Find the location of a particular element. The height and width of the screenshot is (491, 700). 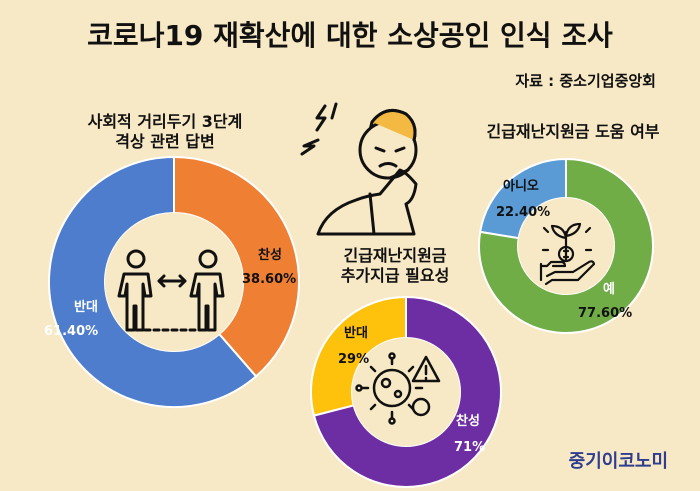

virus-warning-icon is located at coordinates (398, 388).